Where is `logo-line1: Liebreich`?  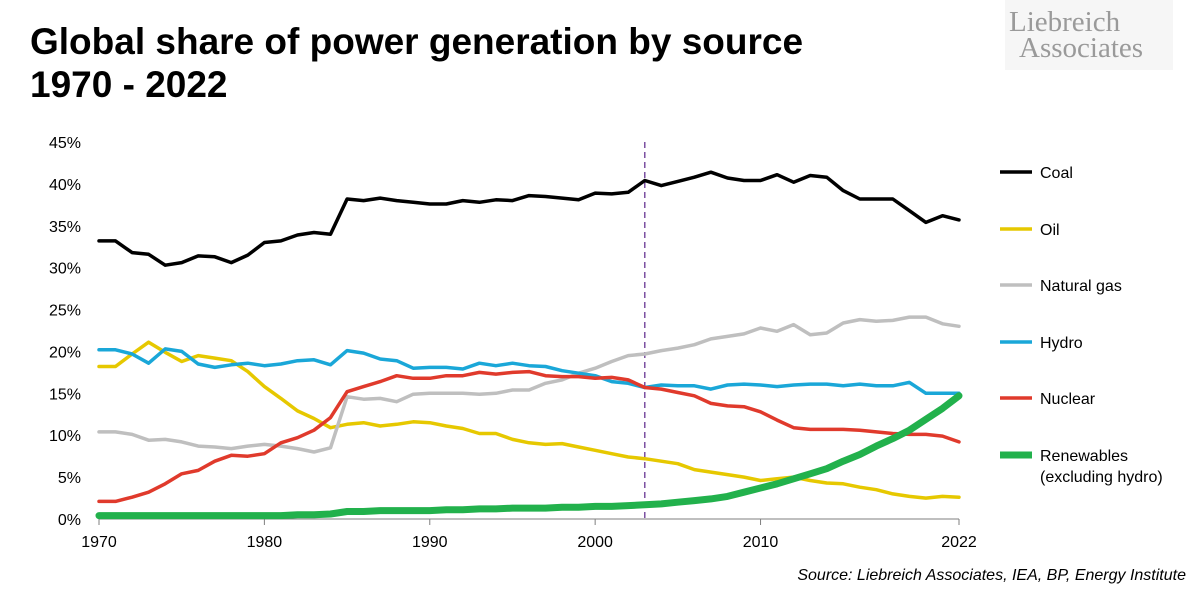 logo-line1: Liebreich is located at coordinates (1065, 22).